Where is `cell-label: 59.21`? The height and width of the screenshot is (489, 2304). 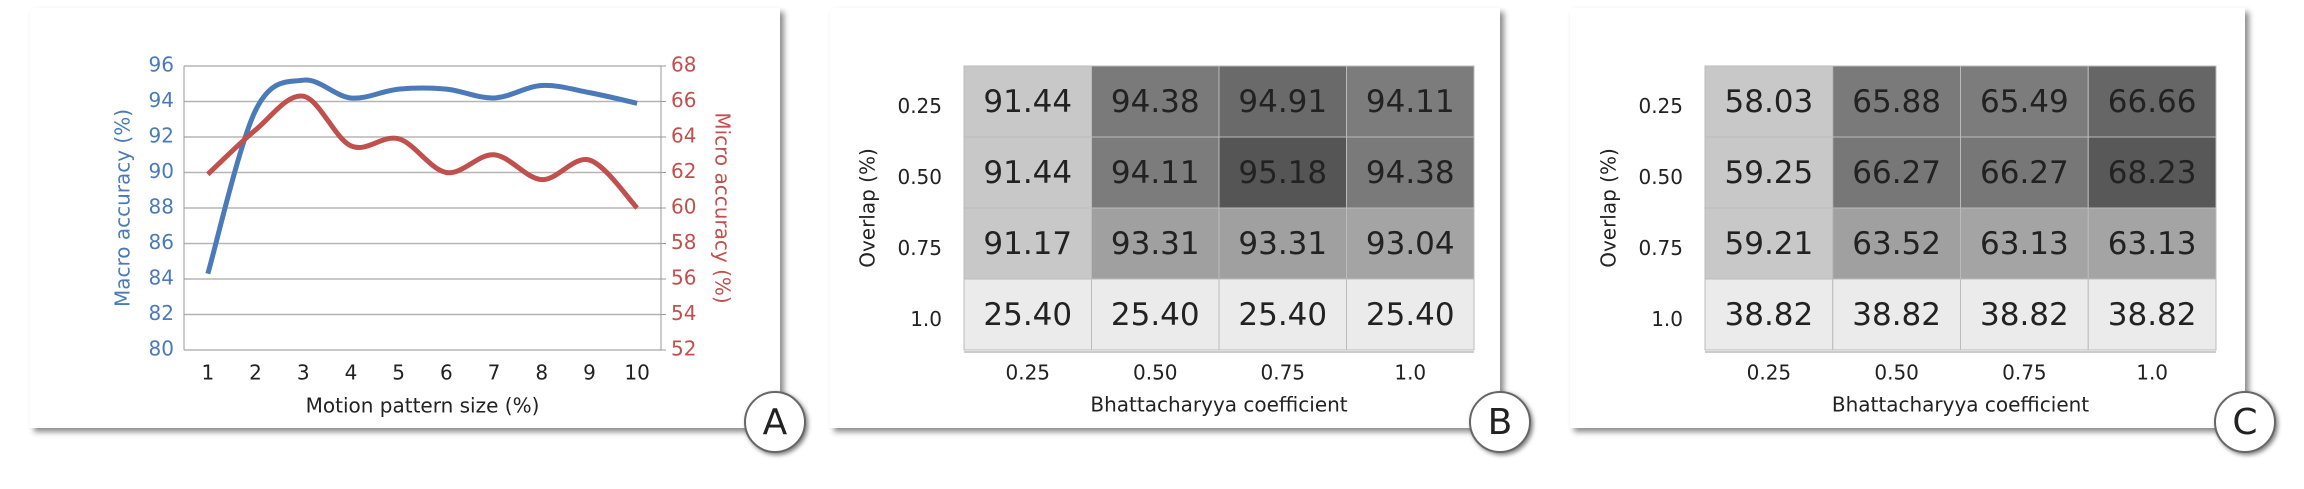
cell-label: 59.21 is located at coordinates (1769, 244).